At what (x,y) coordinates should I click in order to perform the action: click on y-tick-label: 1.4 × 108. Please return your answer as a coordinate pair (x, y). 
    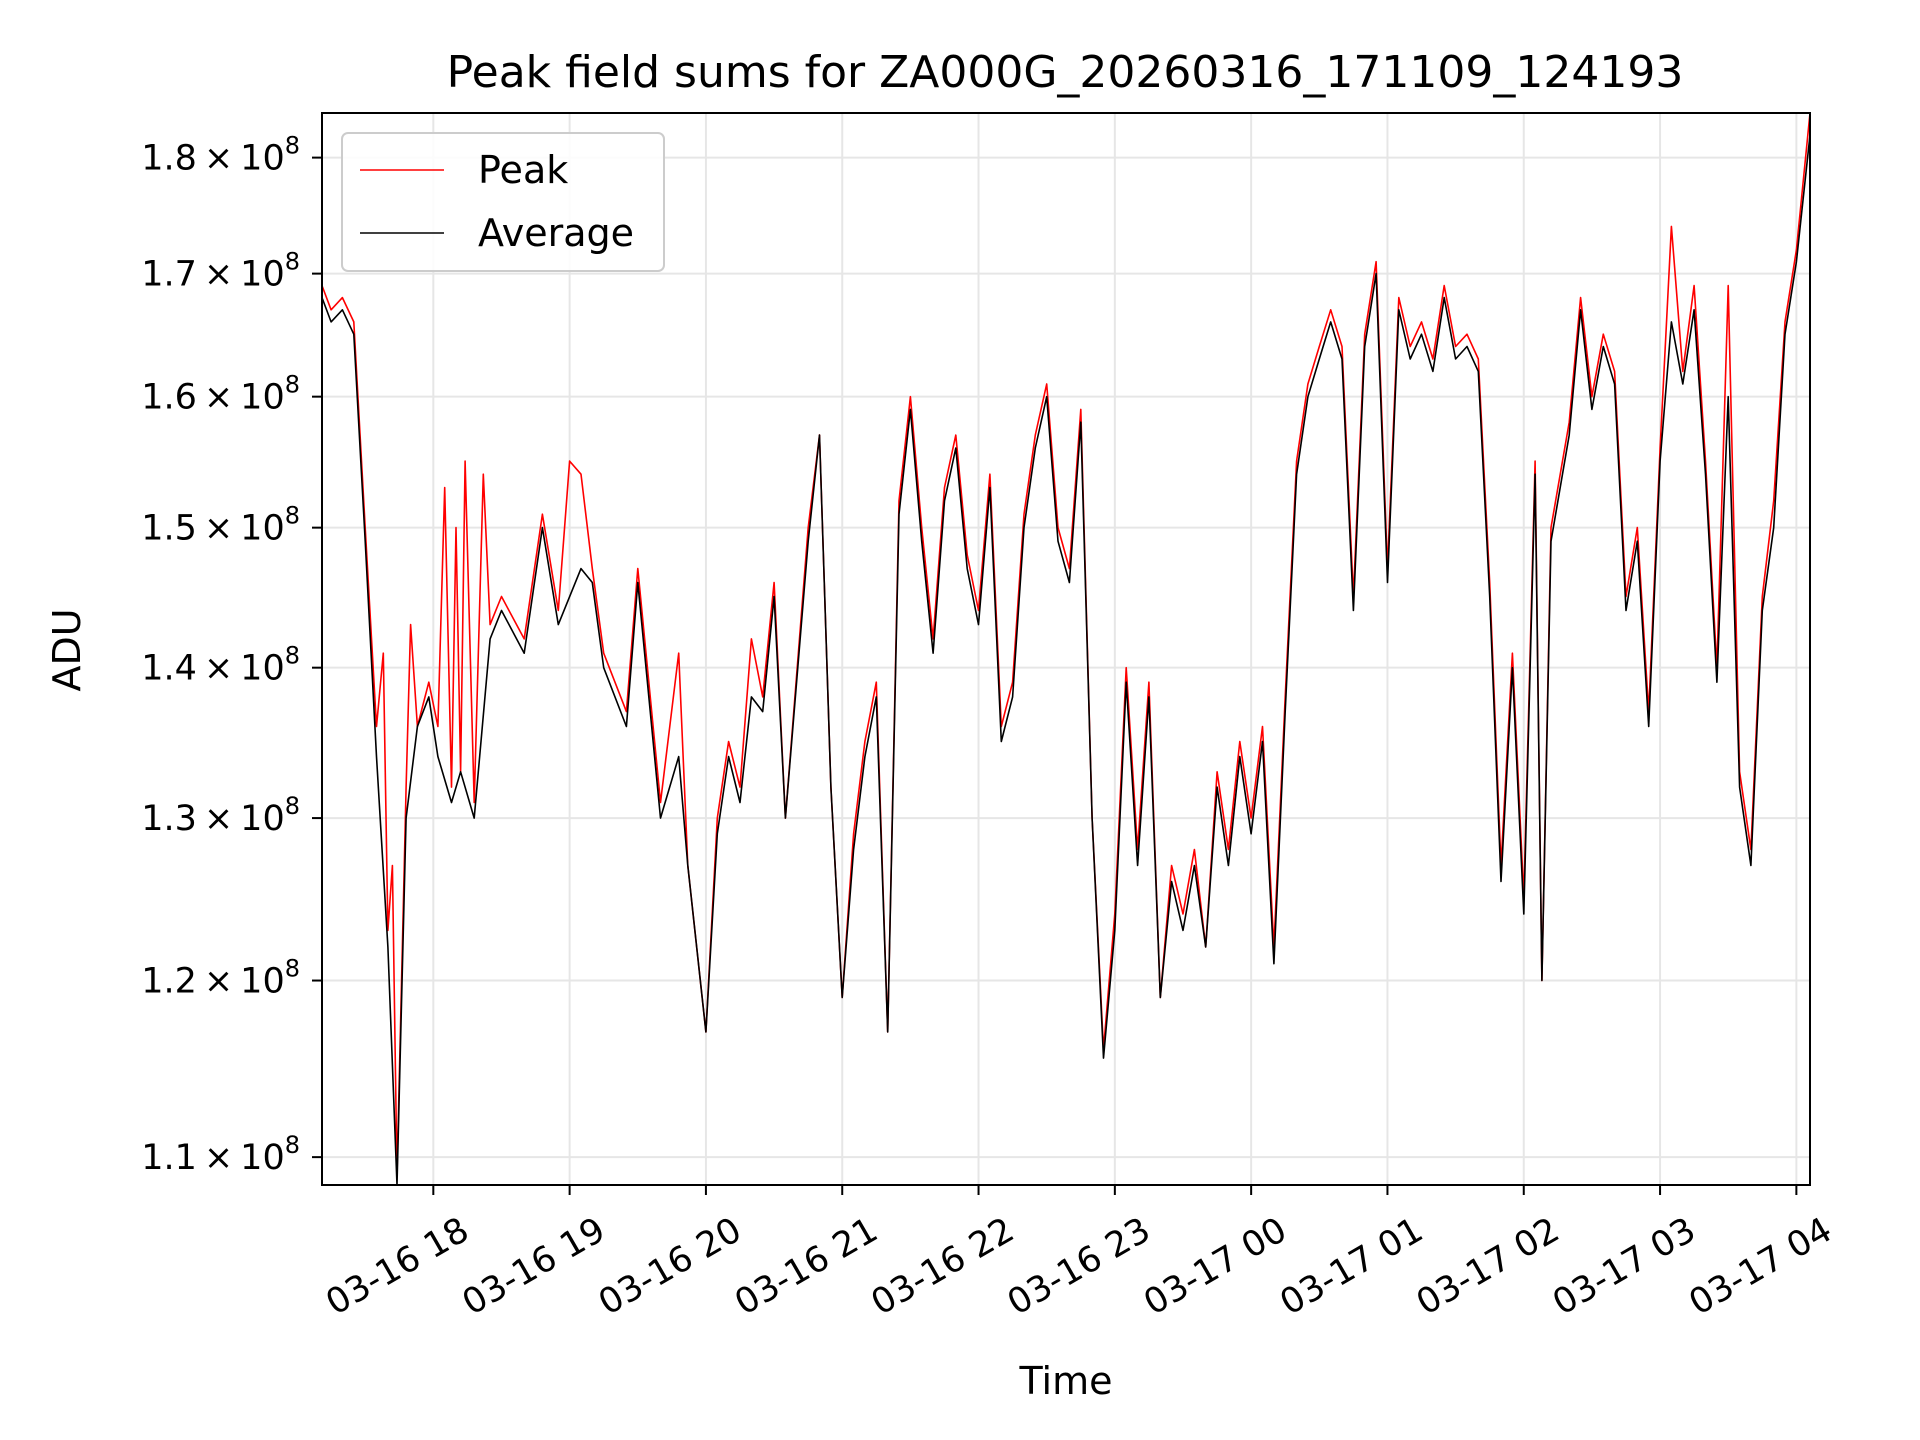
    Looking at the image, I should click on (220, 665).